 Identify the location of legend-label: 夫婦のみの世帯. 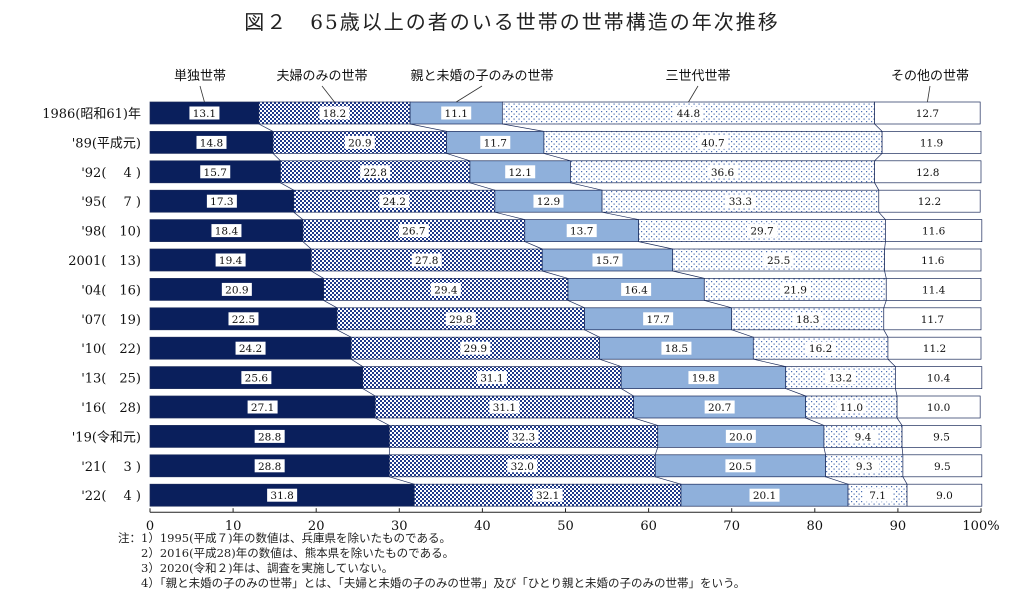
(321, 76).